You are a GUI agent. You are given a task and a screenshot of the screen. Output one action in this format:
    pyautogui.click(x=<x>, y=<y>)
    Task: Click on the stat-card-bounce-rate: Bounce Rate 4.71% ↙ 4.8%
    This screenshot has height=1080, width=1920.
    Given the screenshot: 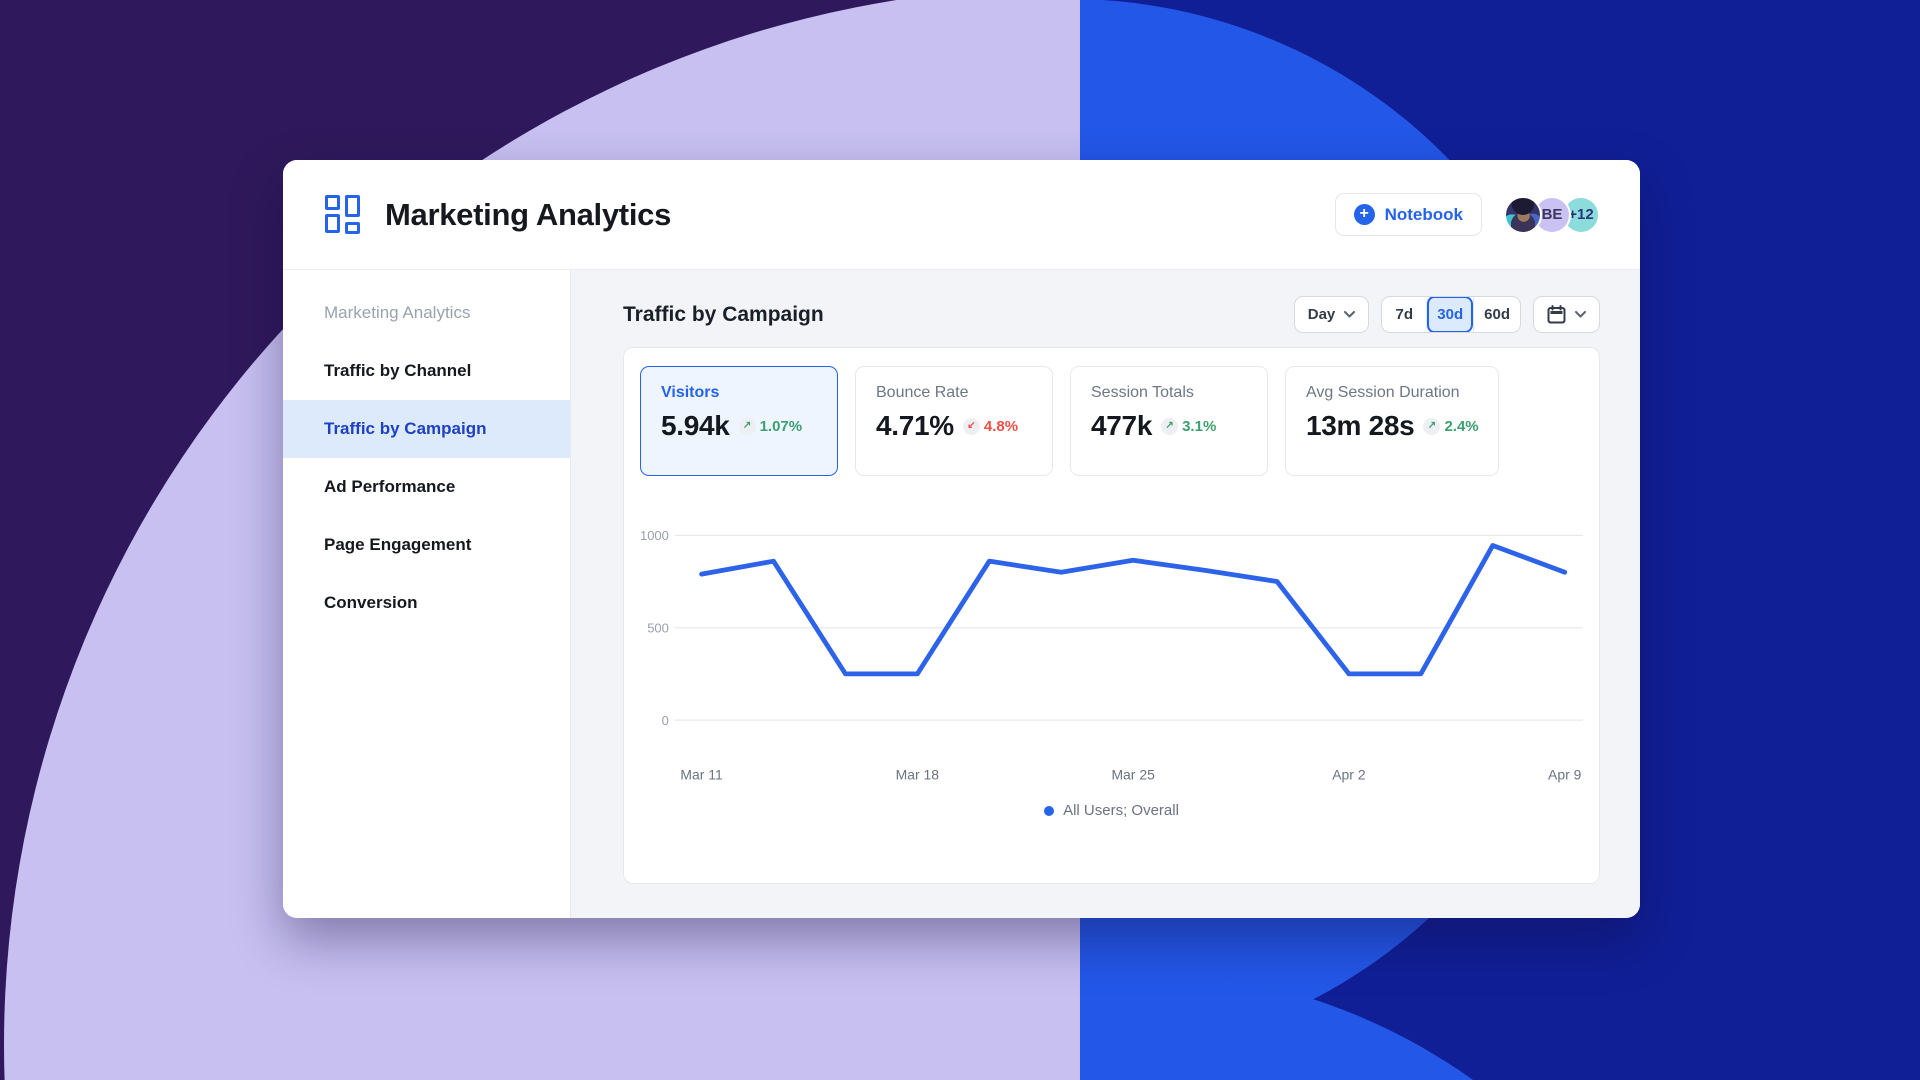 What is the action you would take?
    pyautogui.click(x=954, y=421)
    